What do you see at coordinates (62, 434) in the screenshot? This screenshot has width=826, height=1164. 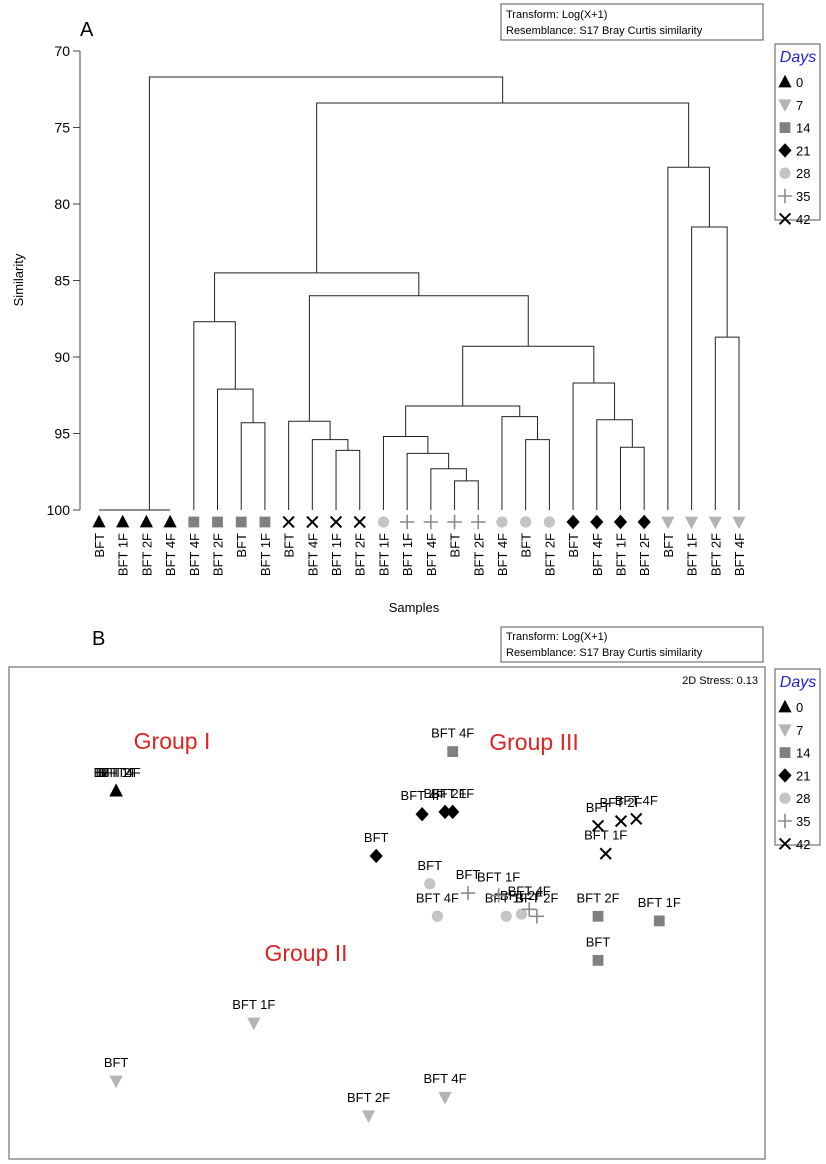 I see `y-tick-label: 95` at bounding box center [62, 434].